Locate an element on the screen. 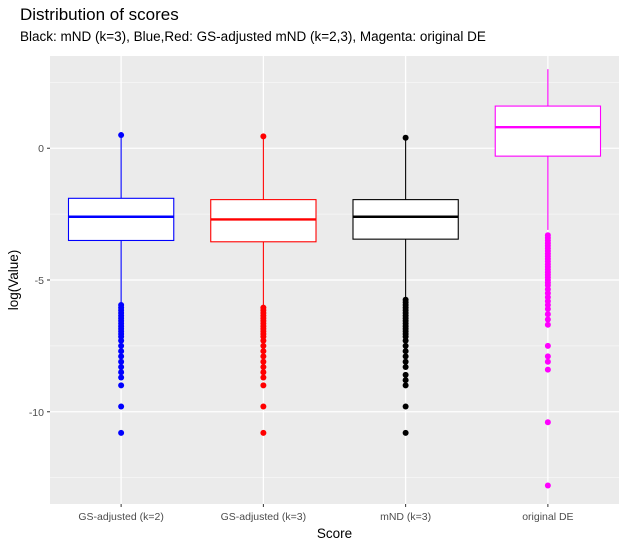 This screenshot has width=624, height=546. y-tick-label: 0 is located at coordinates (41, 149).